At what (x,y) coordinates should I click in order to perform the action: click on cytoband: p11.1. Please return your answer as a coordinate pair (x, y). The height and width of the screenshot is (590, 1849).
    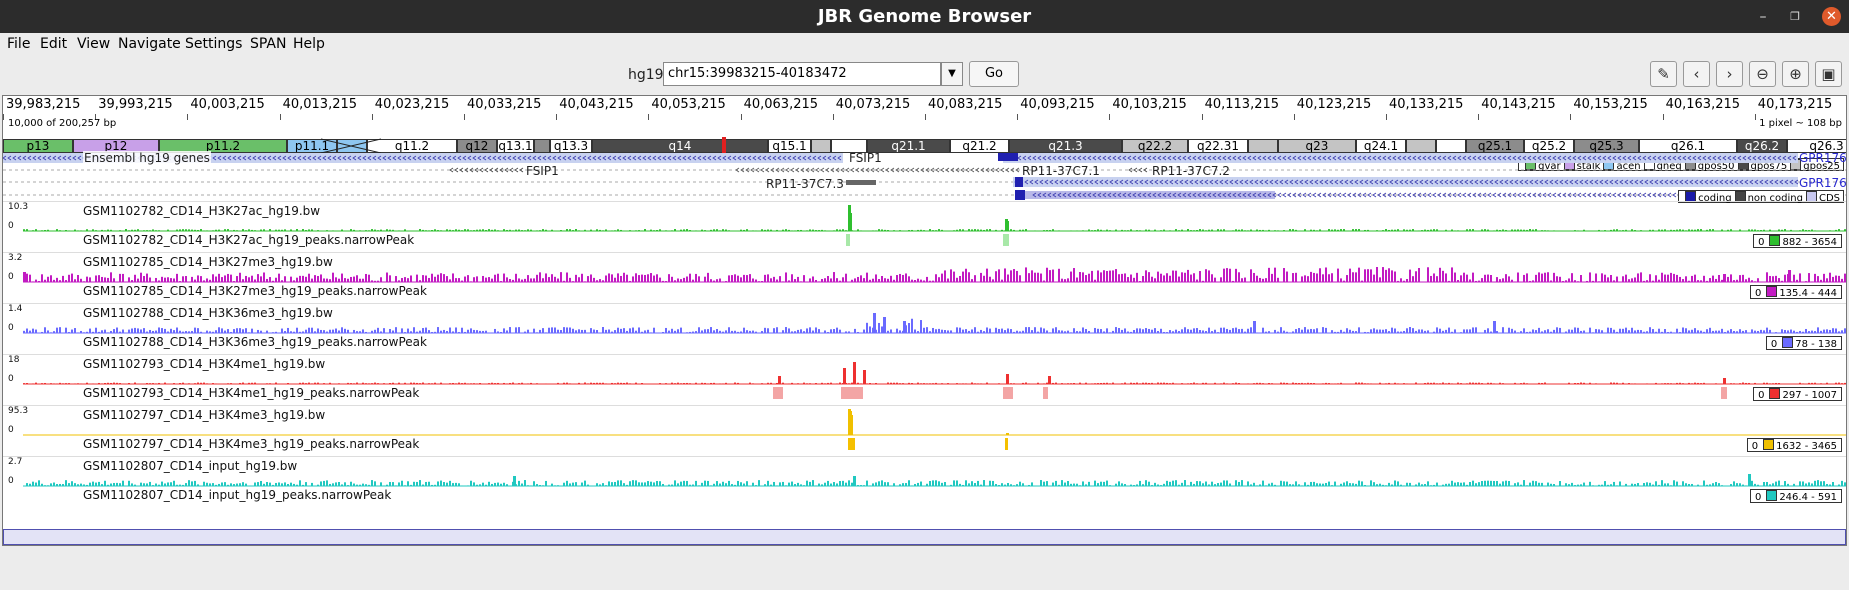
    Looking at the image, I should click on (312, 146).